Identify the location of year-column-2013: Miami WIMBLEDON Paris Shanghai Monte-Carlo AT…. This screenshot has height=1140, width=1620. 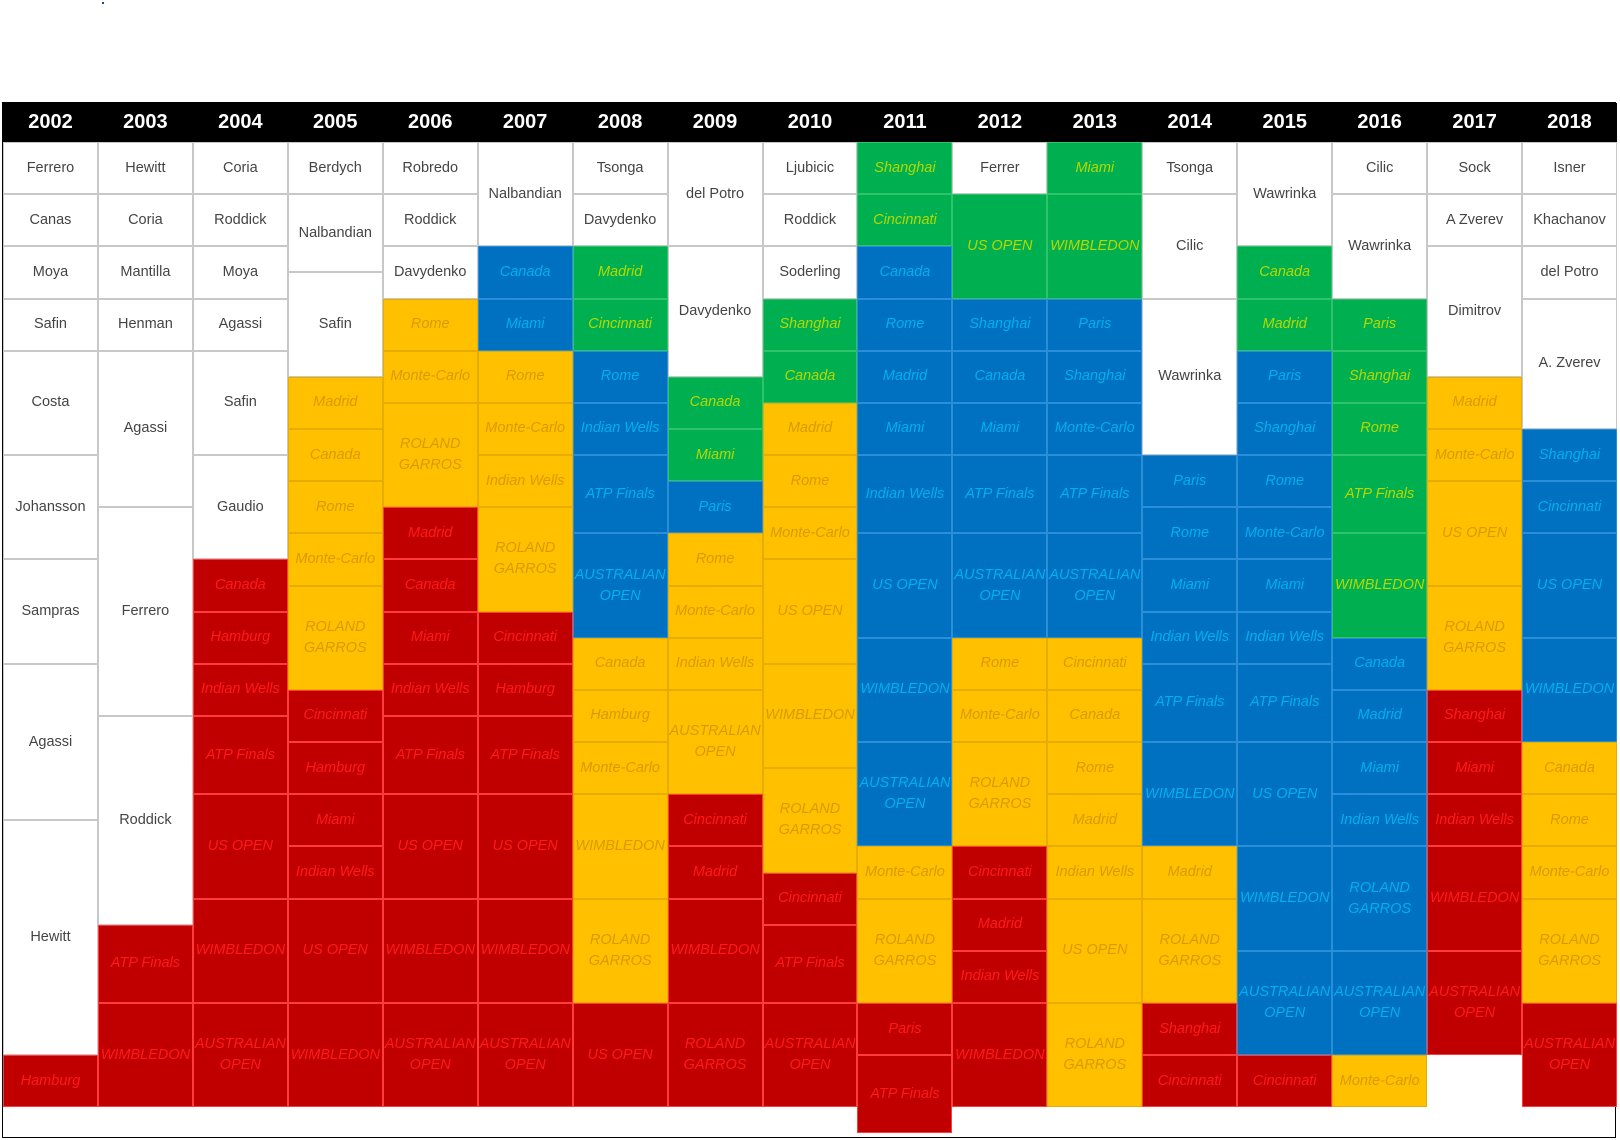
(1095, 639).